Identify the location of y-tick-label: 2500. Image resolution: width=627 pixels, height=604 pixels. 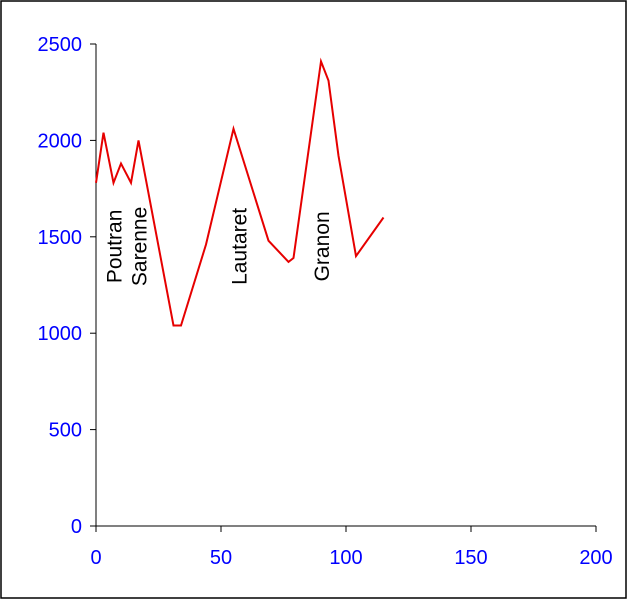
(60, 45).